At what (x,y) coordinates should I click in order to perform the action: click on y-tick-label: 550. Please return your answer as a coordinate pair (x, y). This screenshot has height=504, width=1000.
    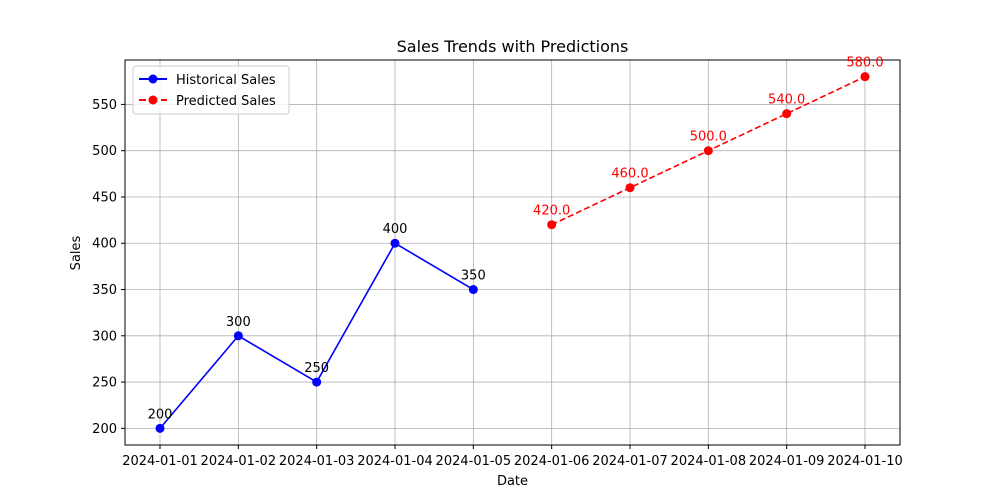
    Looking at the image, I should click on (104, 105).